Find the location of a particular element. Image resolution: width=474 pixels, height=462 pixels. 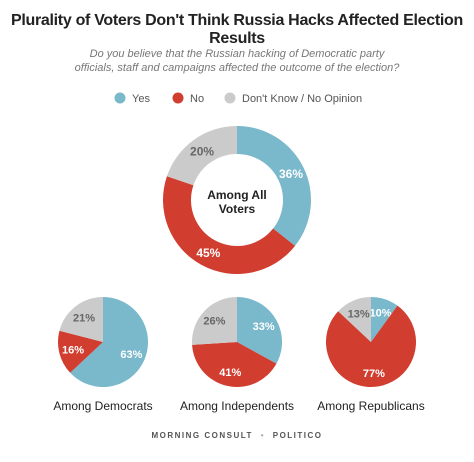

footer-brand: MORNING CONSULT is located at coordinates (202, 435).